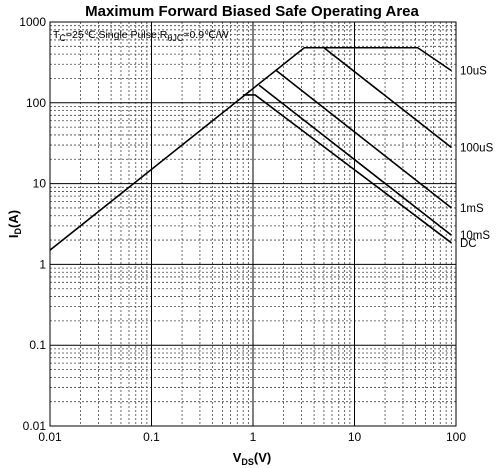  Describe the element at coordinates (40, 184) in the screenshot. I see `y-tick-label: 10` at that location.